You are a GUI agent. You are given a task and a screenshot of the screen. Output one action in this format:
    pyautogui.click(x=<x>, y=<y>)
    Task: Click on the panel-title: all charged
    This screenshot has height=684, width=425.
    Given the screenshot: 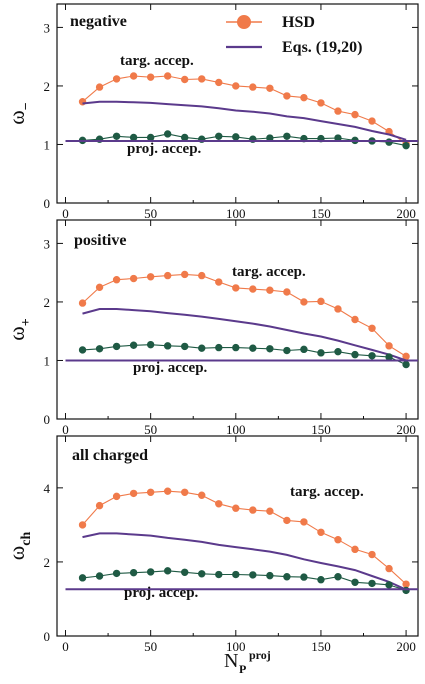 What is the action you would take?
    pyautogui.click(x=110, y=455)
    